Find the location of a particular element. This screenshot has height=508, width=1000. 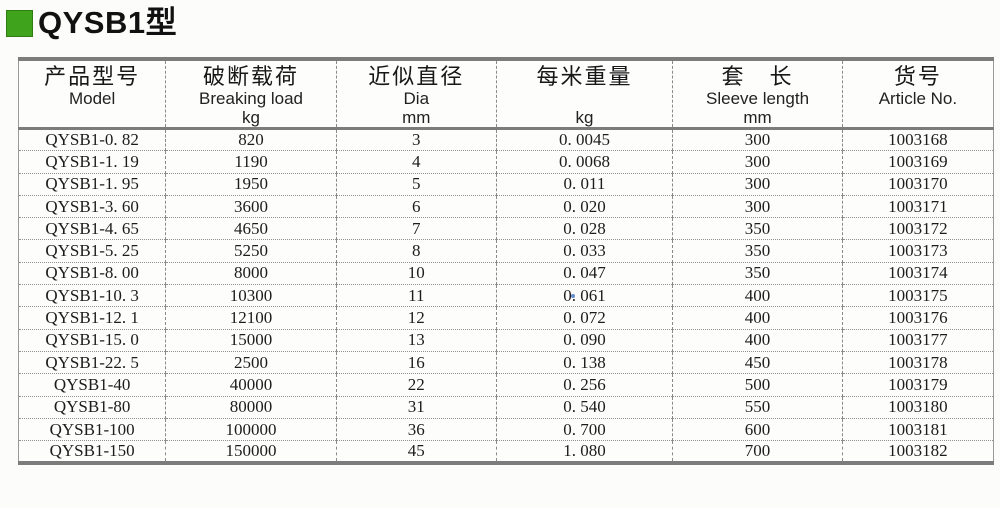

table-cell: 0. 011 is located at coordinates (584, 184).